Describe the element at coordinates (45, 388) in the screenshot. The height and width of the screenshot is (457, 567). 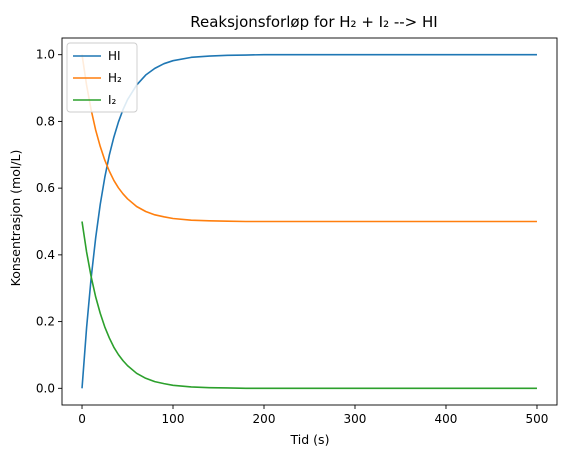
I see `y-tick-label: 0.0` at that location.